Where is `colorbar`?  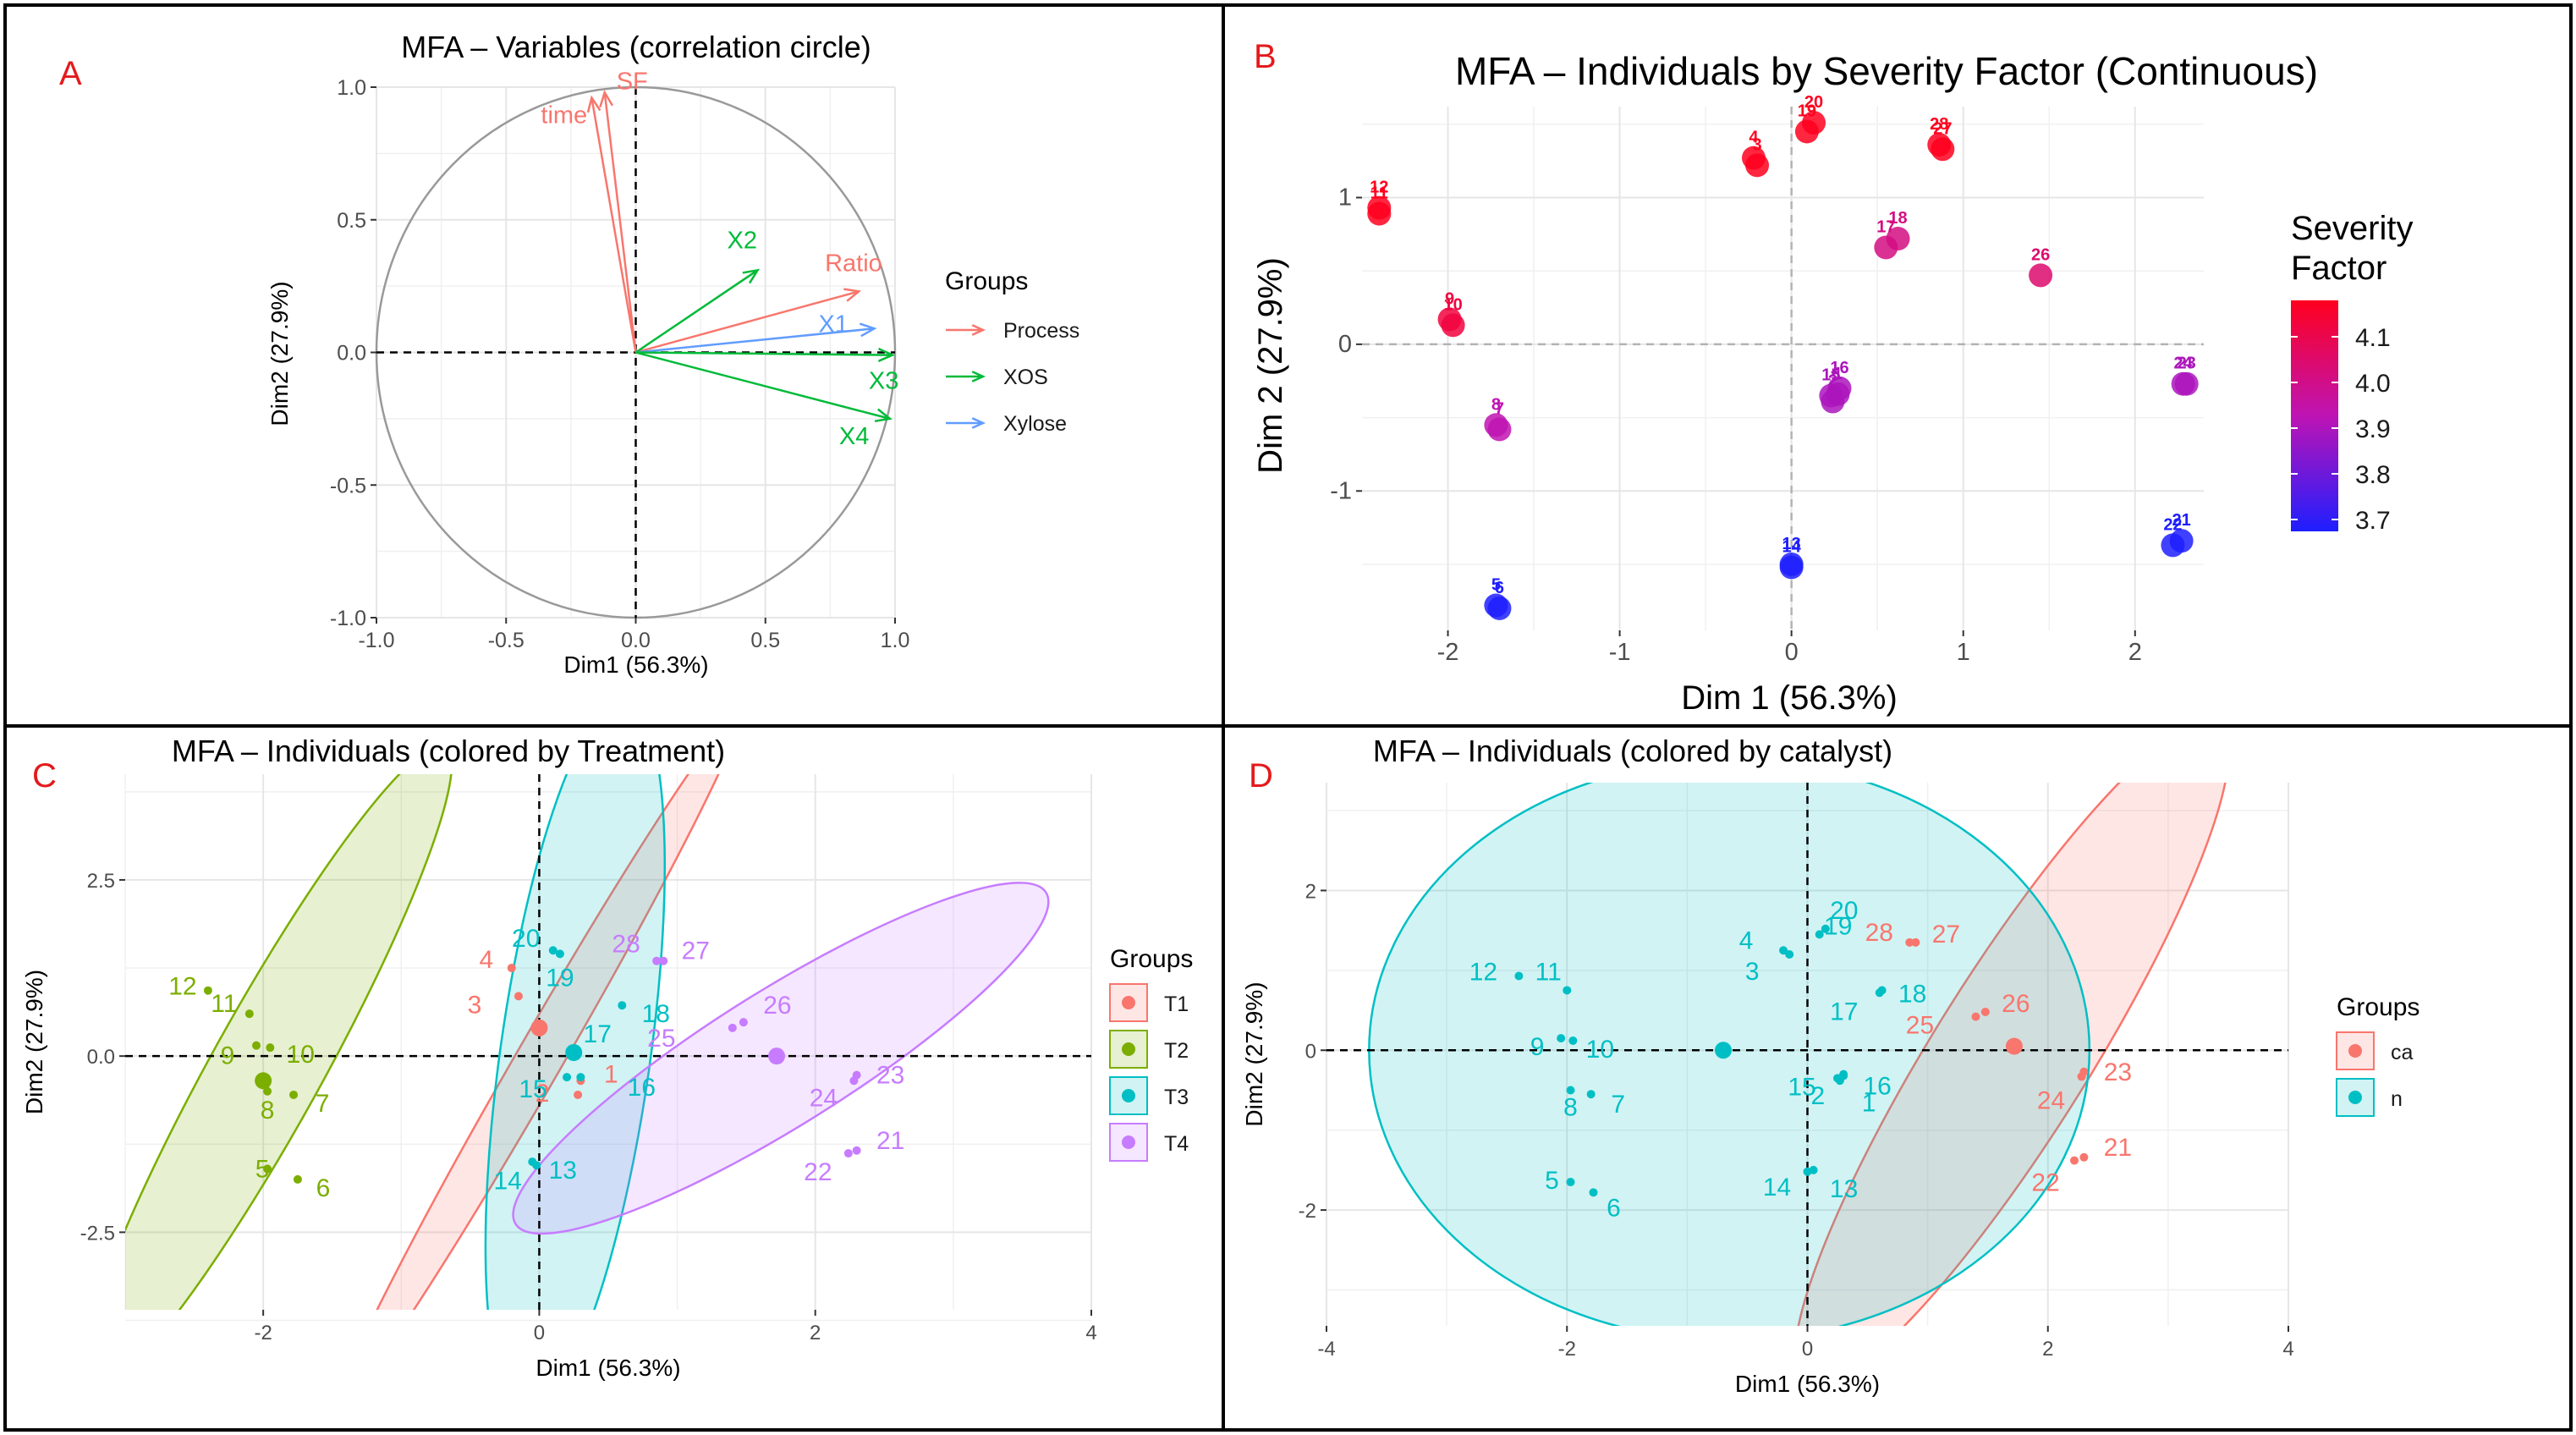
colorbar is located at coordinates (2314, 415).